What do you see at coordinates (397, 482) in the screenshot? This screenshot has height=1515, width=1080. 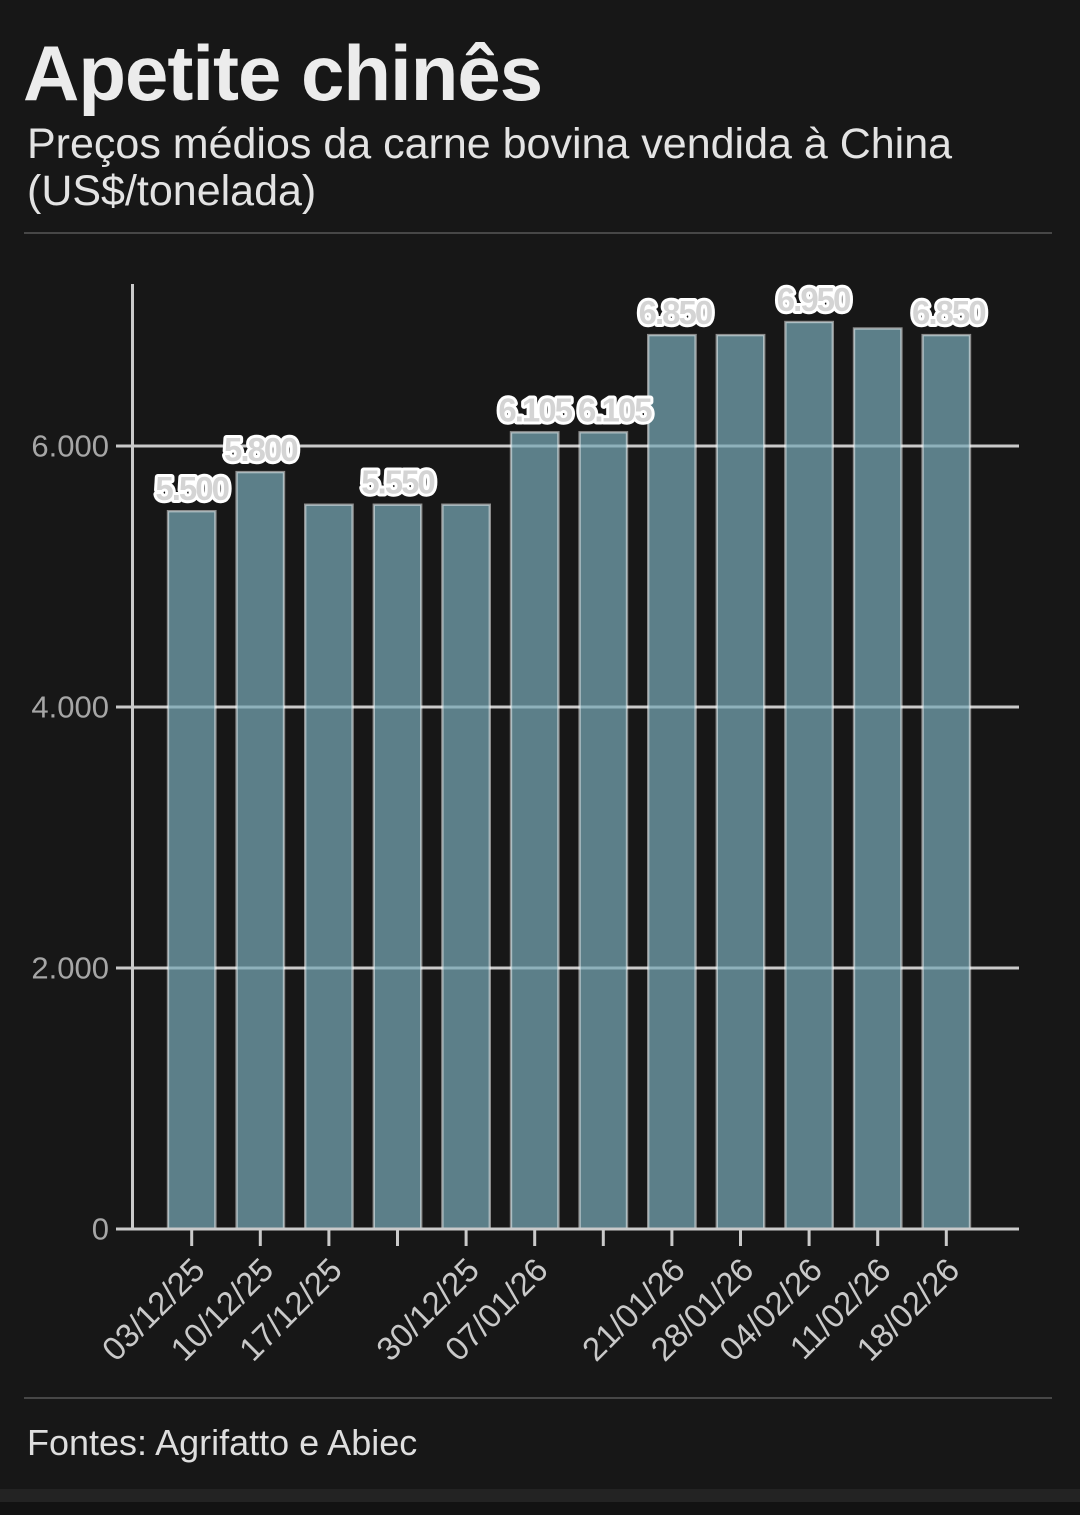 I see `svg-text: 5.550` at bounding box center [397, 482].